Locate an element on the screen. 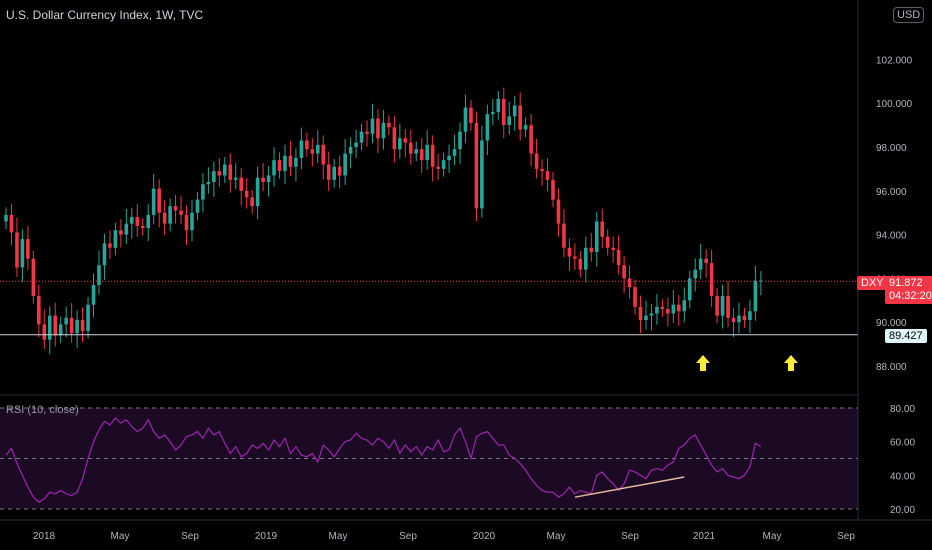 This screenshot has width=932, height=550. currency-selector: USD is located at coordinates (909, 15).